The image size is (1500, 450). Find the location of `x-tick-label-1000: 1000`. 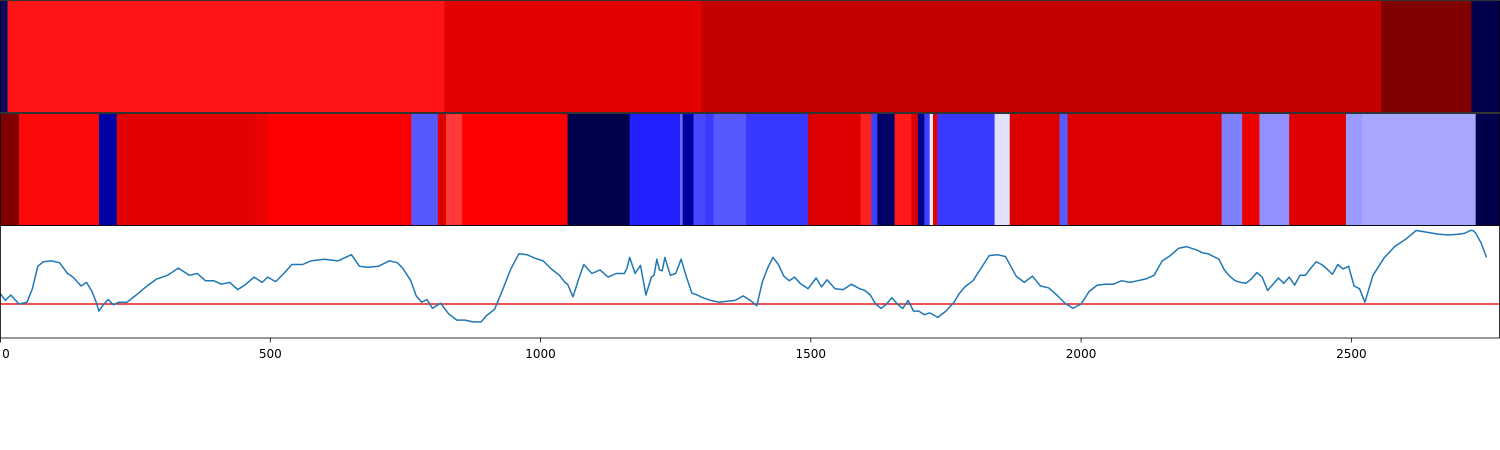

x-tick-label-1000: 1000 is located at coordinates (540, 354).